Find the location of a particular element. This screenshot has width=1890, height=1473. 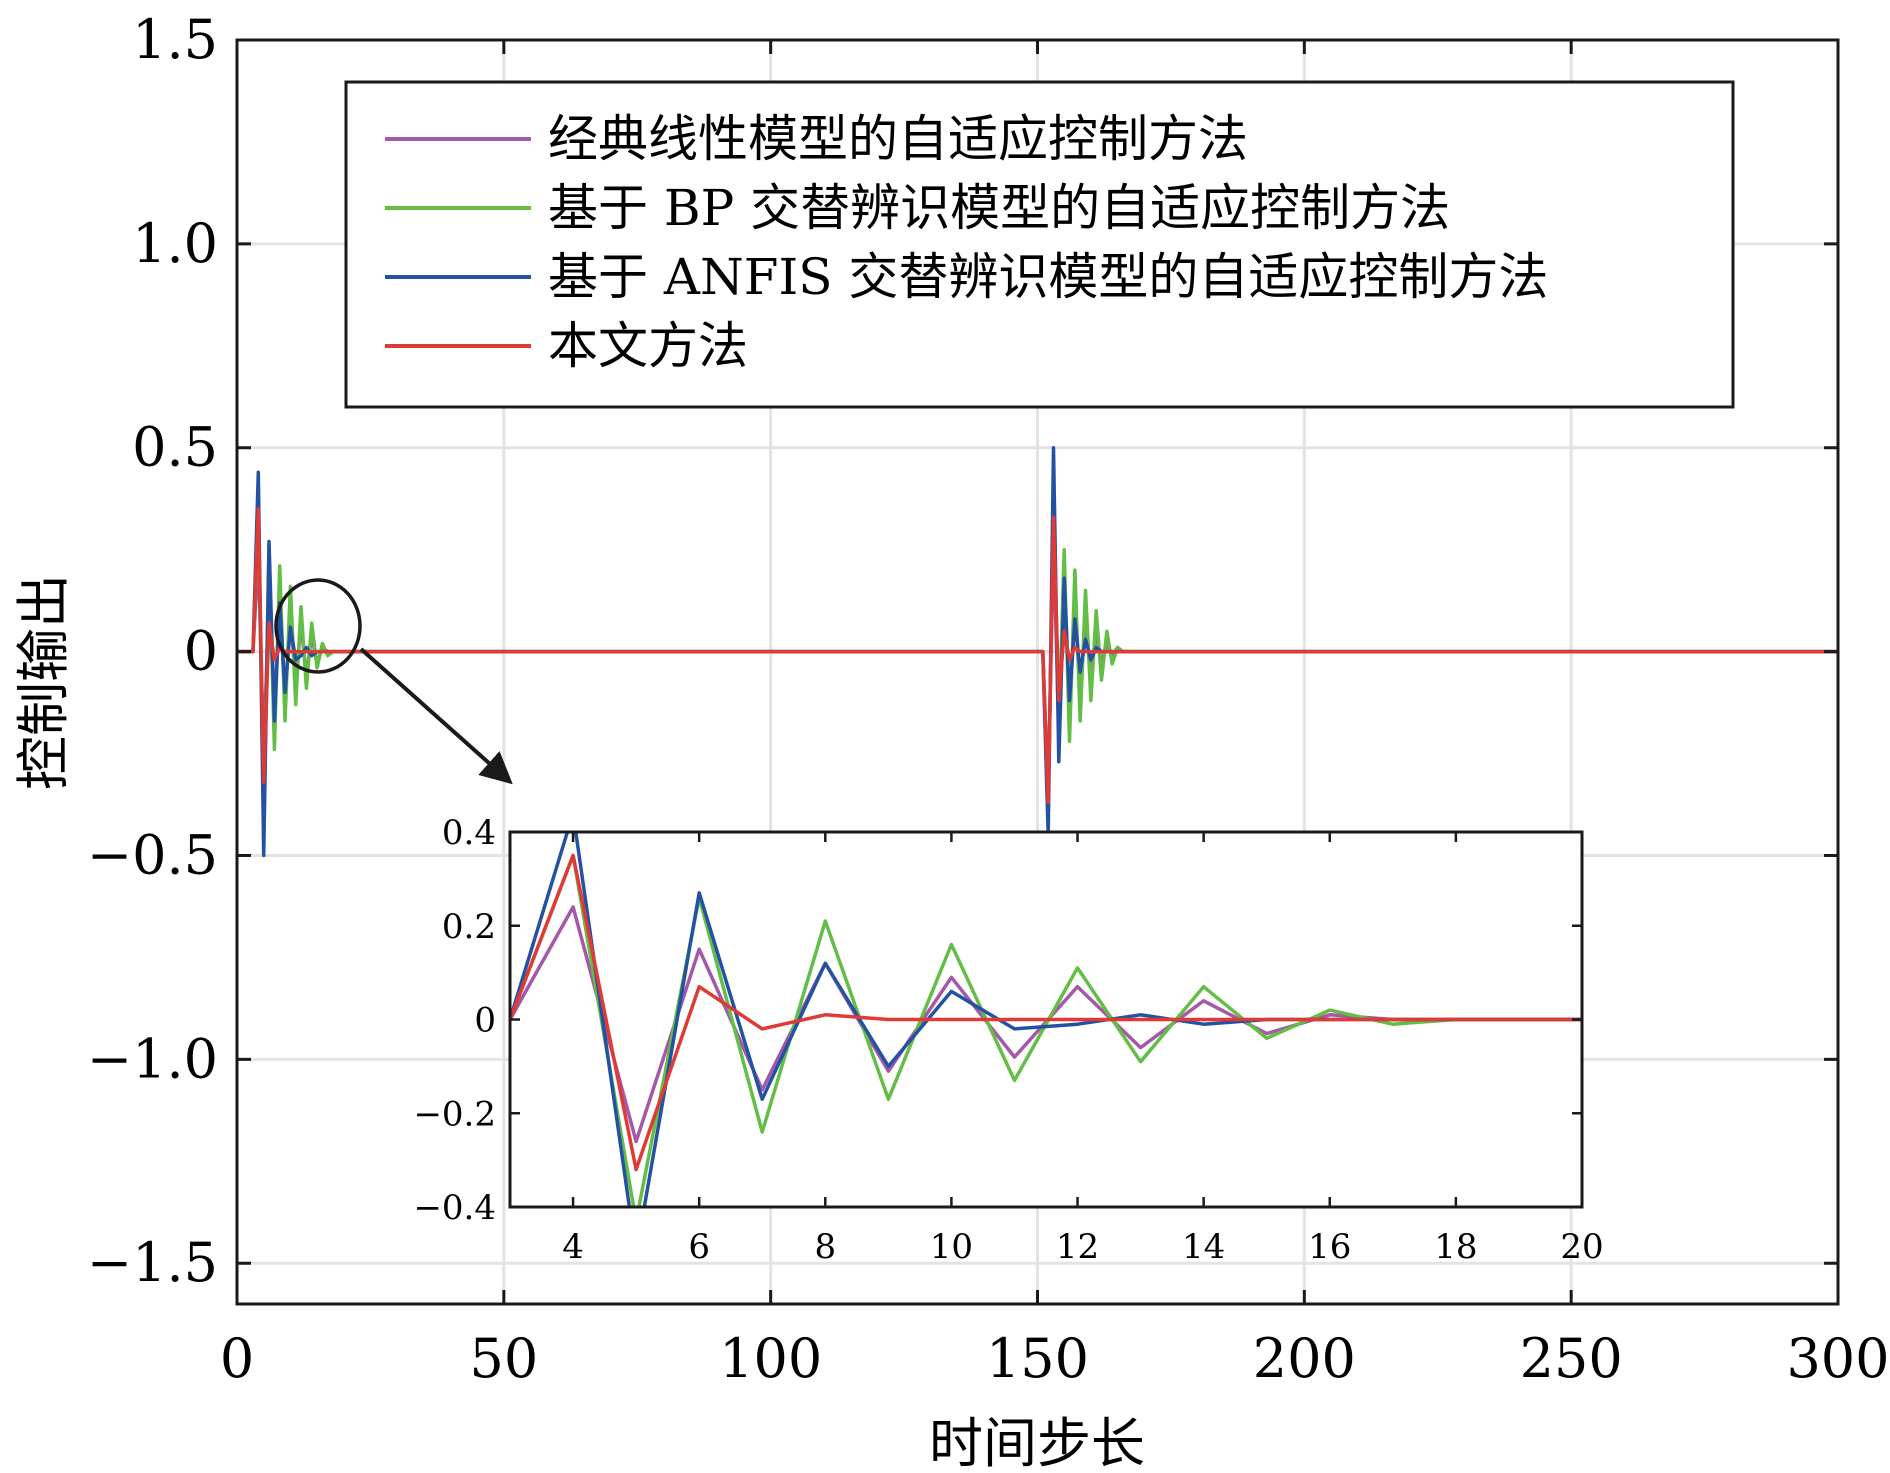

inset-series-line is located at coordinates (1046, 1012).